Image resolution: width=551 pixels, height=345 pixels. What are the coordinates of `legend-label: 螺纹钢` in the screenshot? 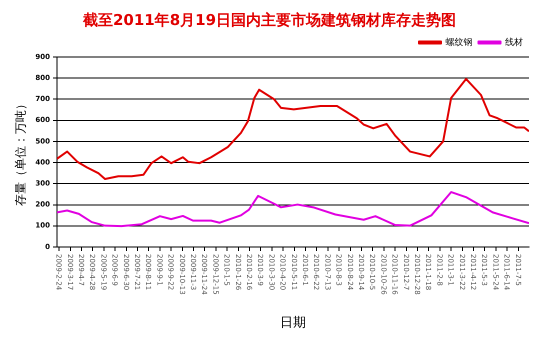 It's located at (459, 42).